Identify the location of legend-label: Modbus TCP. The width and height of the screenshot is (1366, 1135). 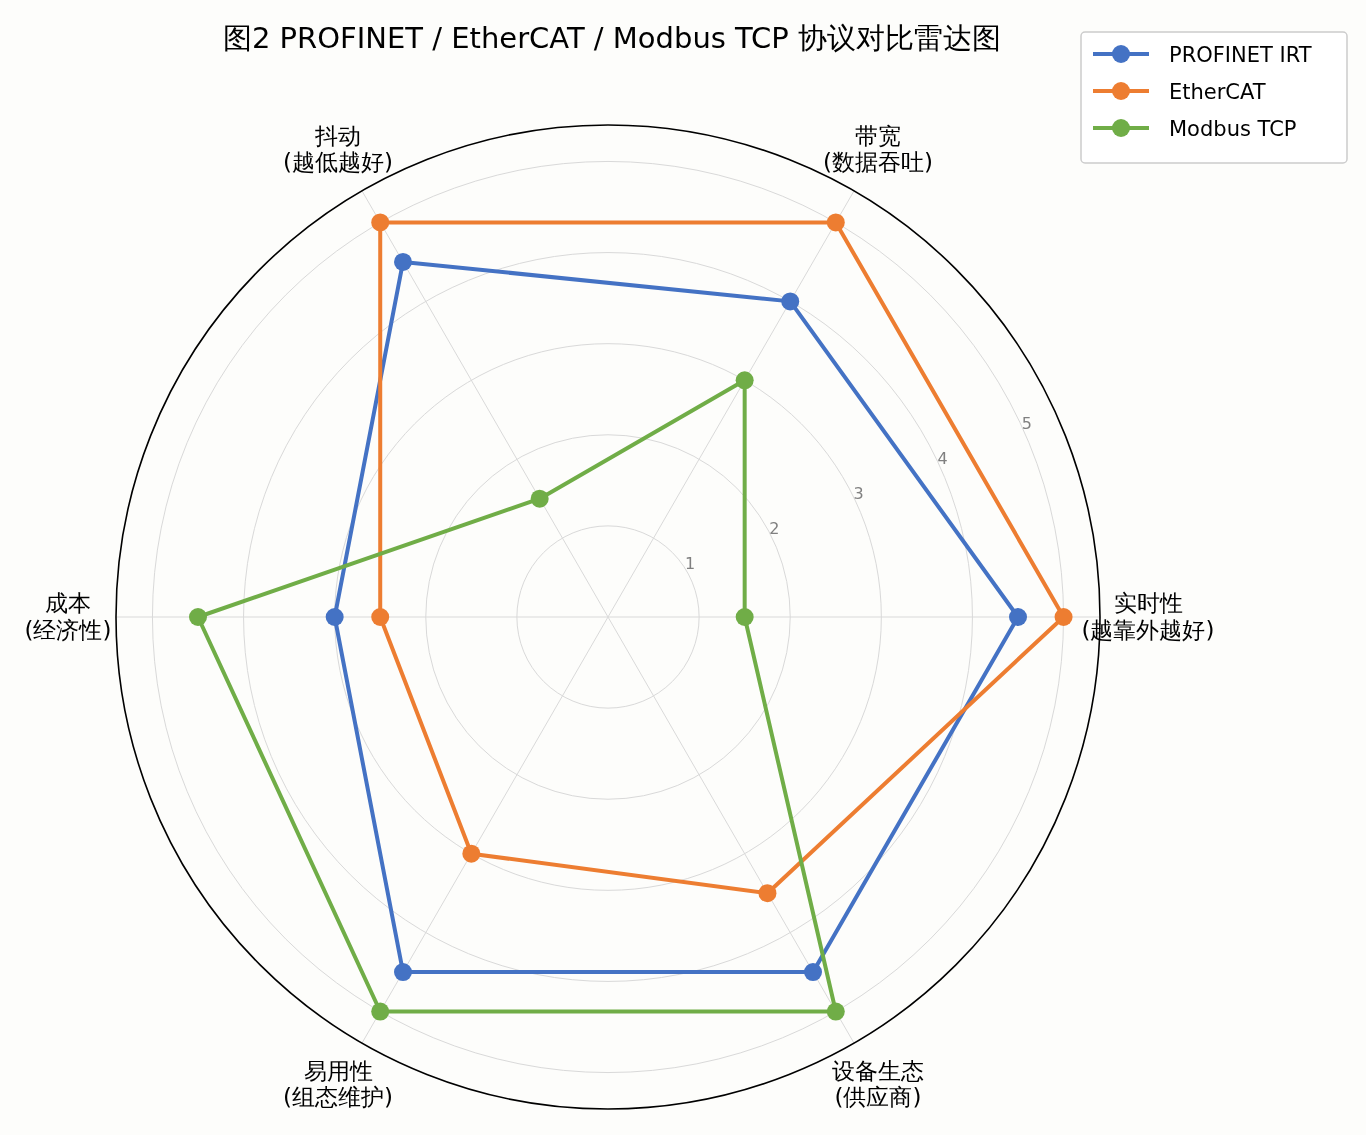
(1233, 129).